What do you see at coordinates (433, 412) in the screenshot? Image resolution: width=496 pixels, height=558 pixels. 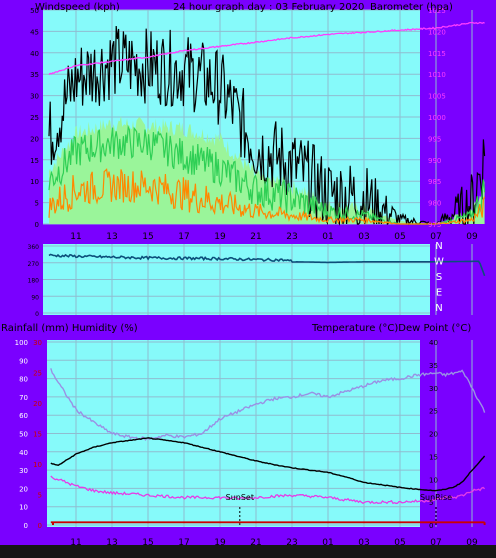 I see `temperature-y-tick: 25` at bounding box center [433, 412].